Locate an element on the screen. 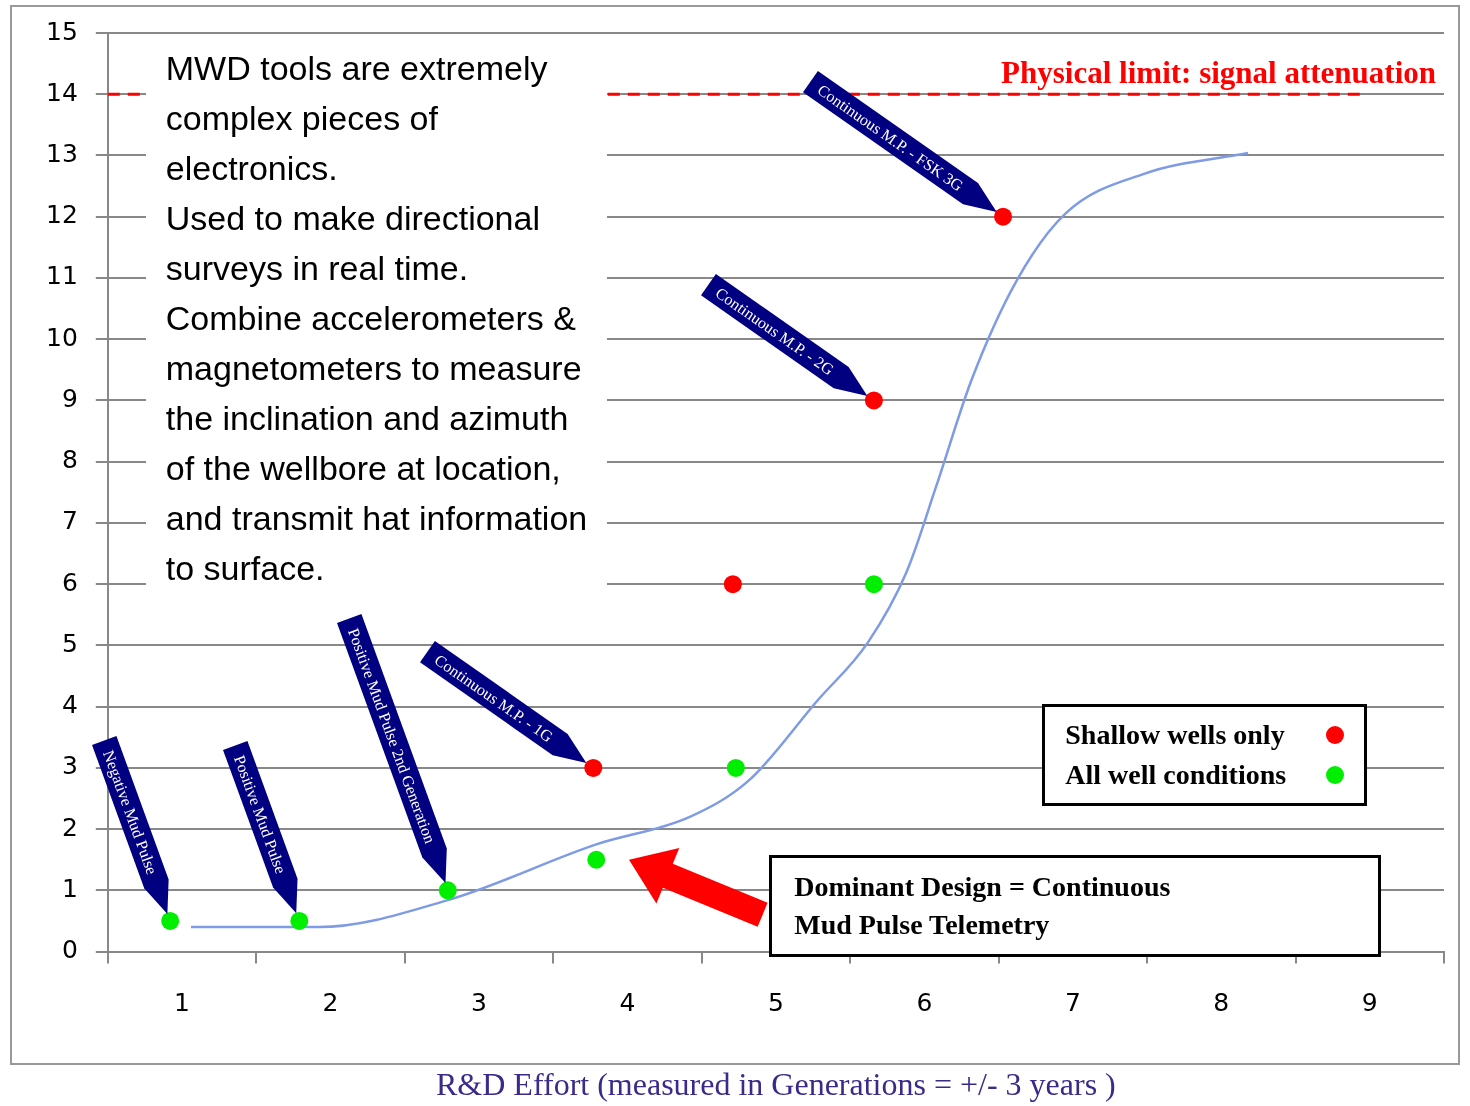 This screenshot has width=1470, height=1106. callout-tag: Positive Mud Pulse is located at coordinates (261, 828).